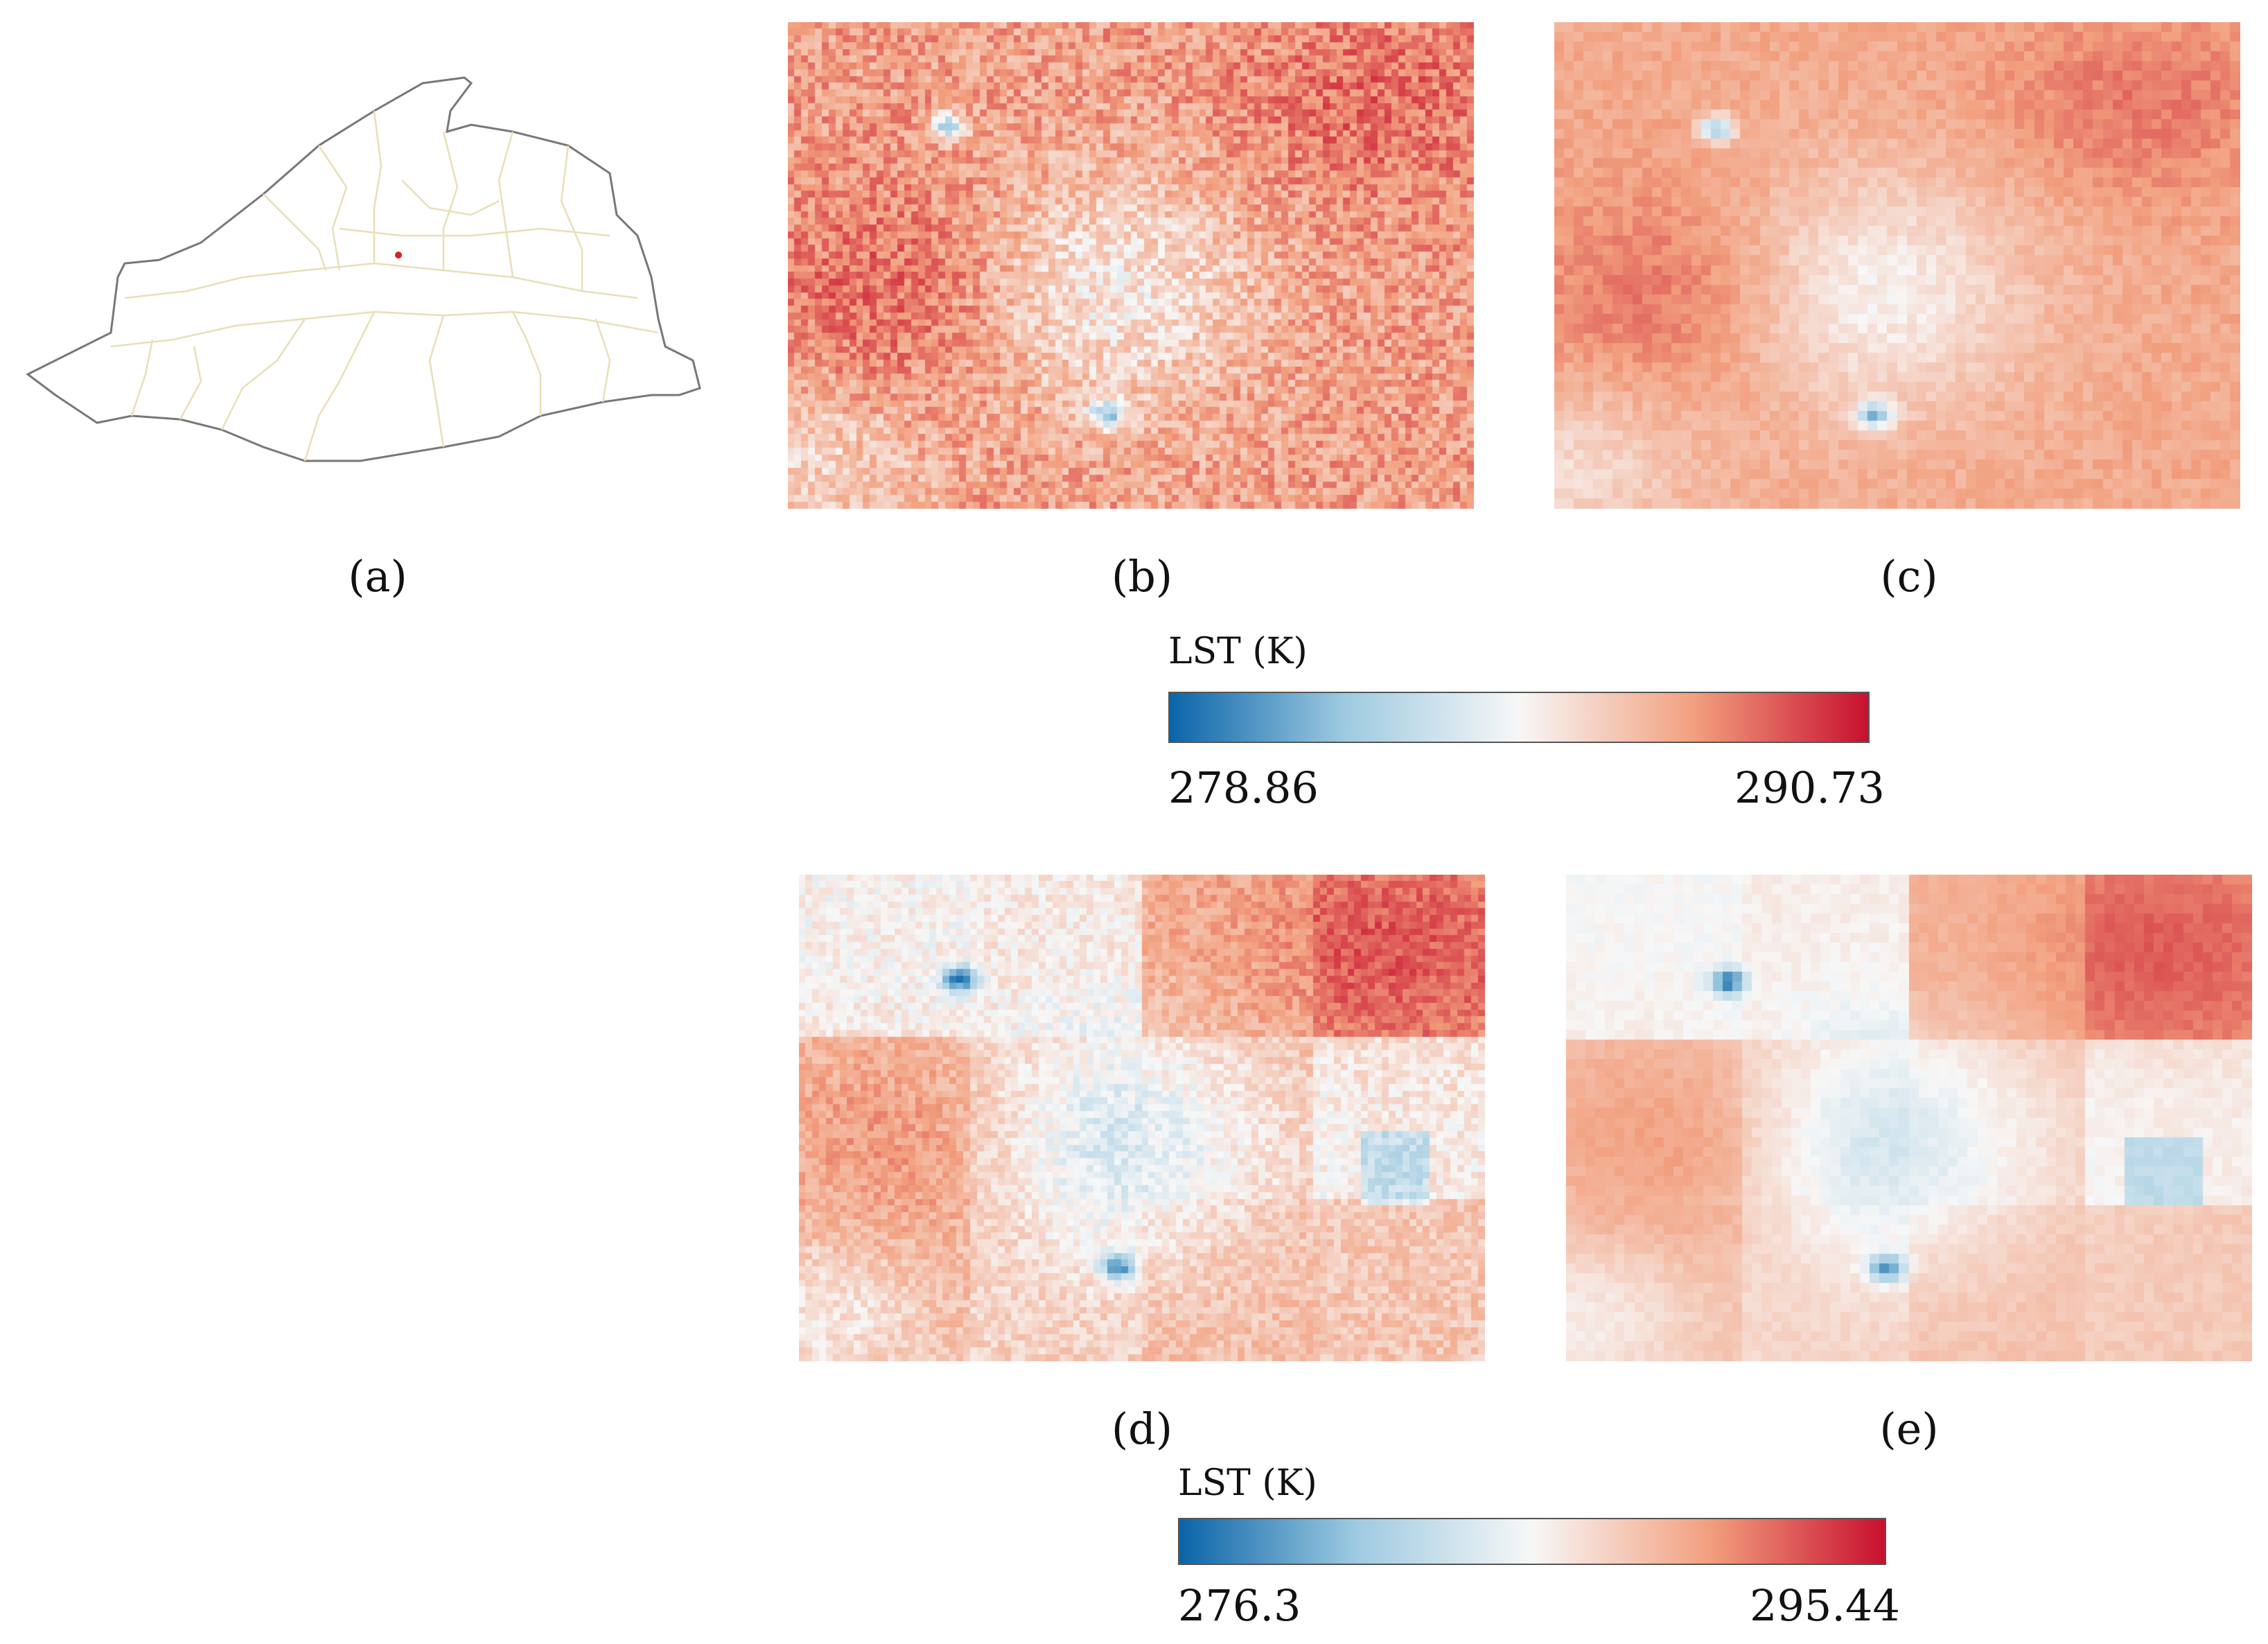 The image size is (2268, 1644). I want to click on caption-b: (b), so click(1142, 576).